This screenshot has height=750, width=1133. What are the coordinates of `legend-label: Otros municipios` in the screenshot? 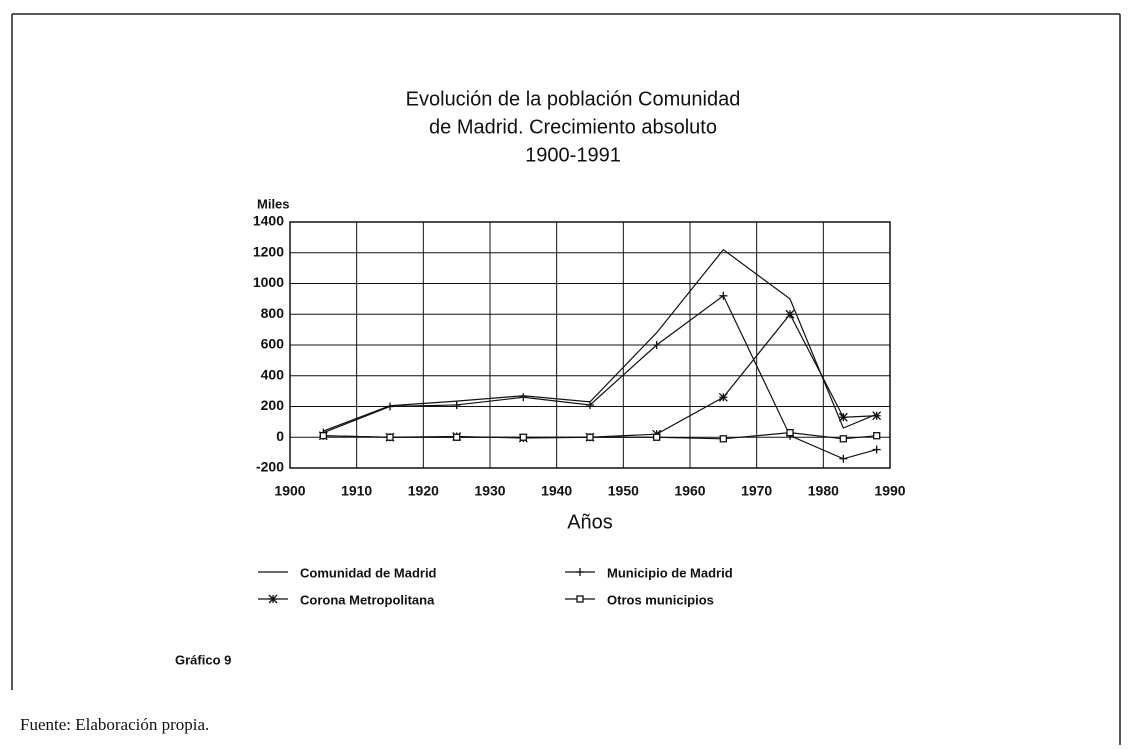 It's located at (660, 599).